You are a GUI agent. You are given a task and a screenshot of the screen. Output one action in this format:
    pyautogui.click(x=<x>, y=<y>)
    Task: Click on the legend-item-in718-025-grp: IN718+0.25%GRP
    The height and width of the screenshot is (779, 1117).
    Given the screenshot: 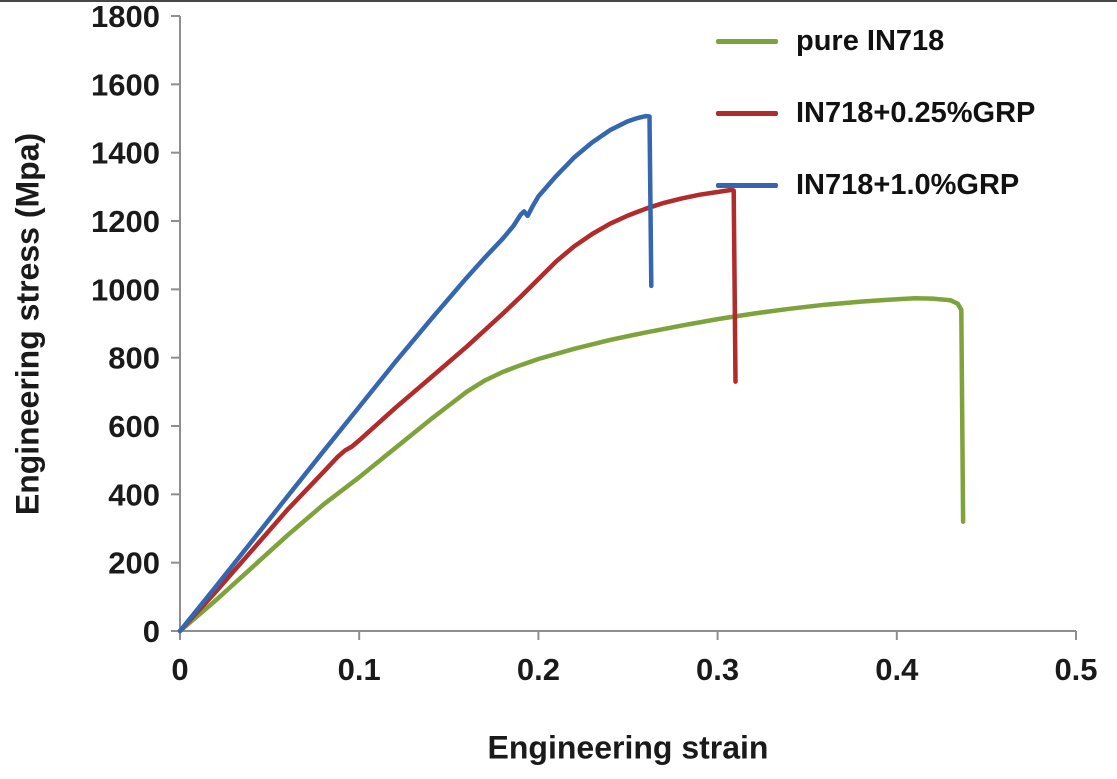 What is the action you would take?
    pyautogui.click(x=876, y=113)
    